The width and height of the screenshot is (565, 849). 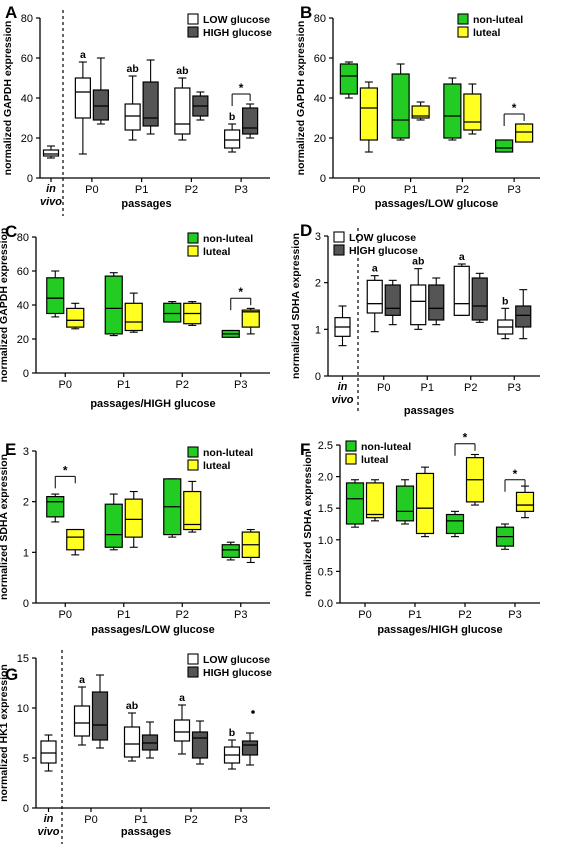 What do you see at coordinates (146, 204) in the screenshot?
I see `x-axis-title: passages` at bounding box center [146, 204].